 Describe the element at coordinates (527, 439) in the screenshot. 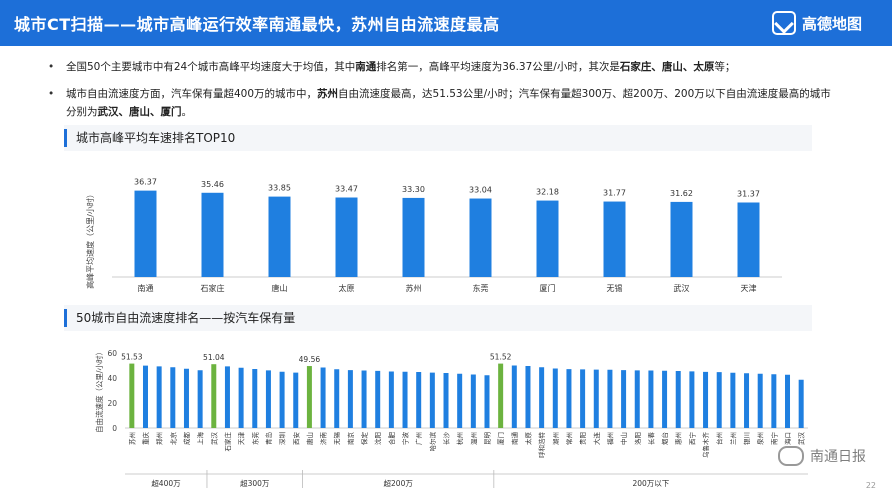

I see `category-label-29: 太原` at that location.